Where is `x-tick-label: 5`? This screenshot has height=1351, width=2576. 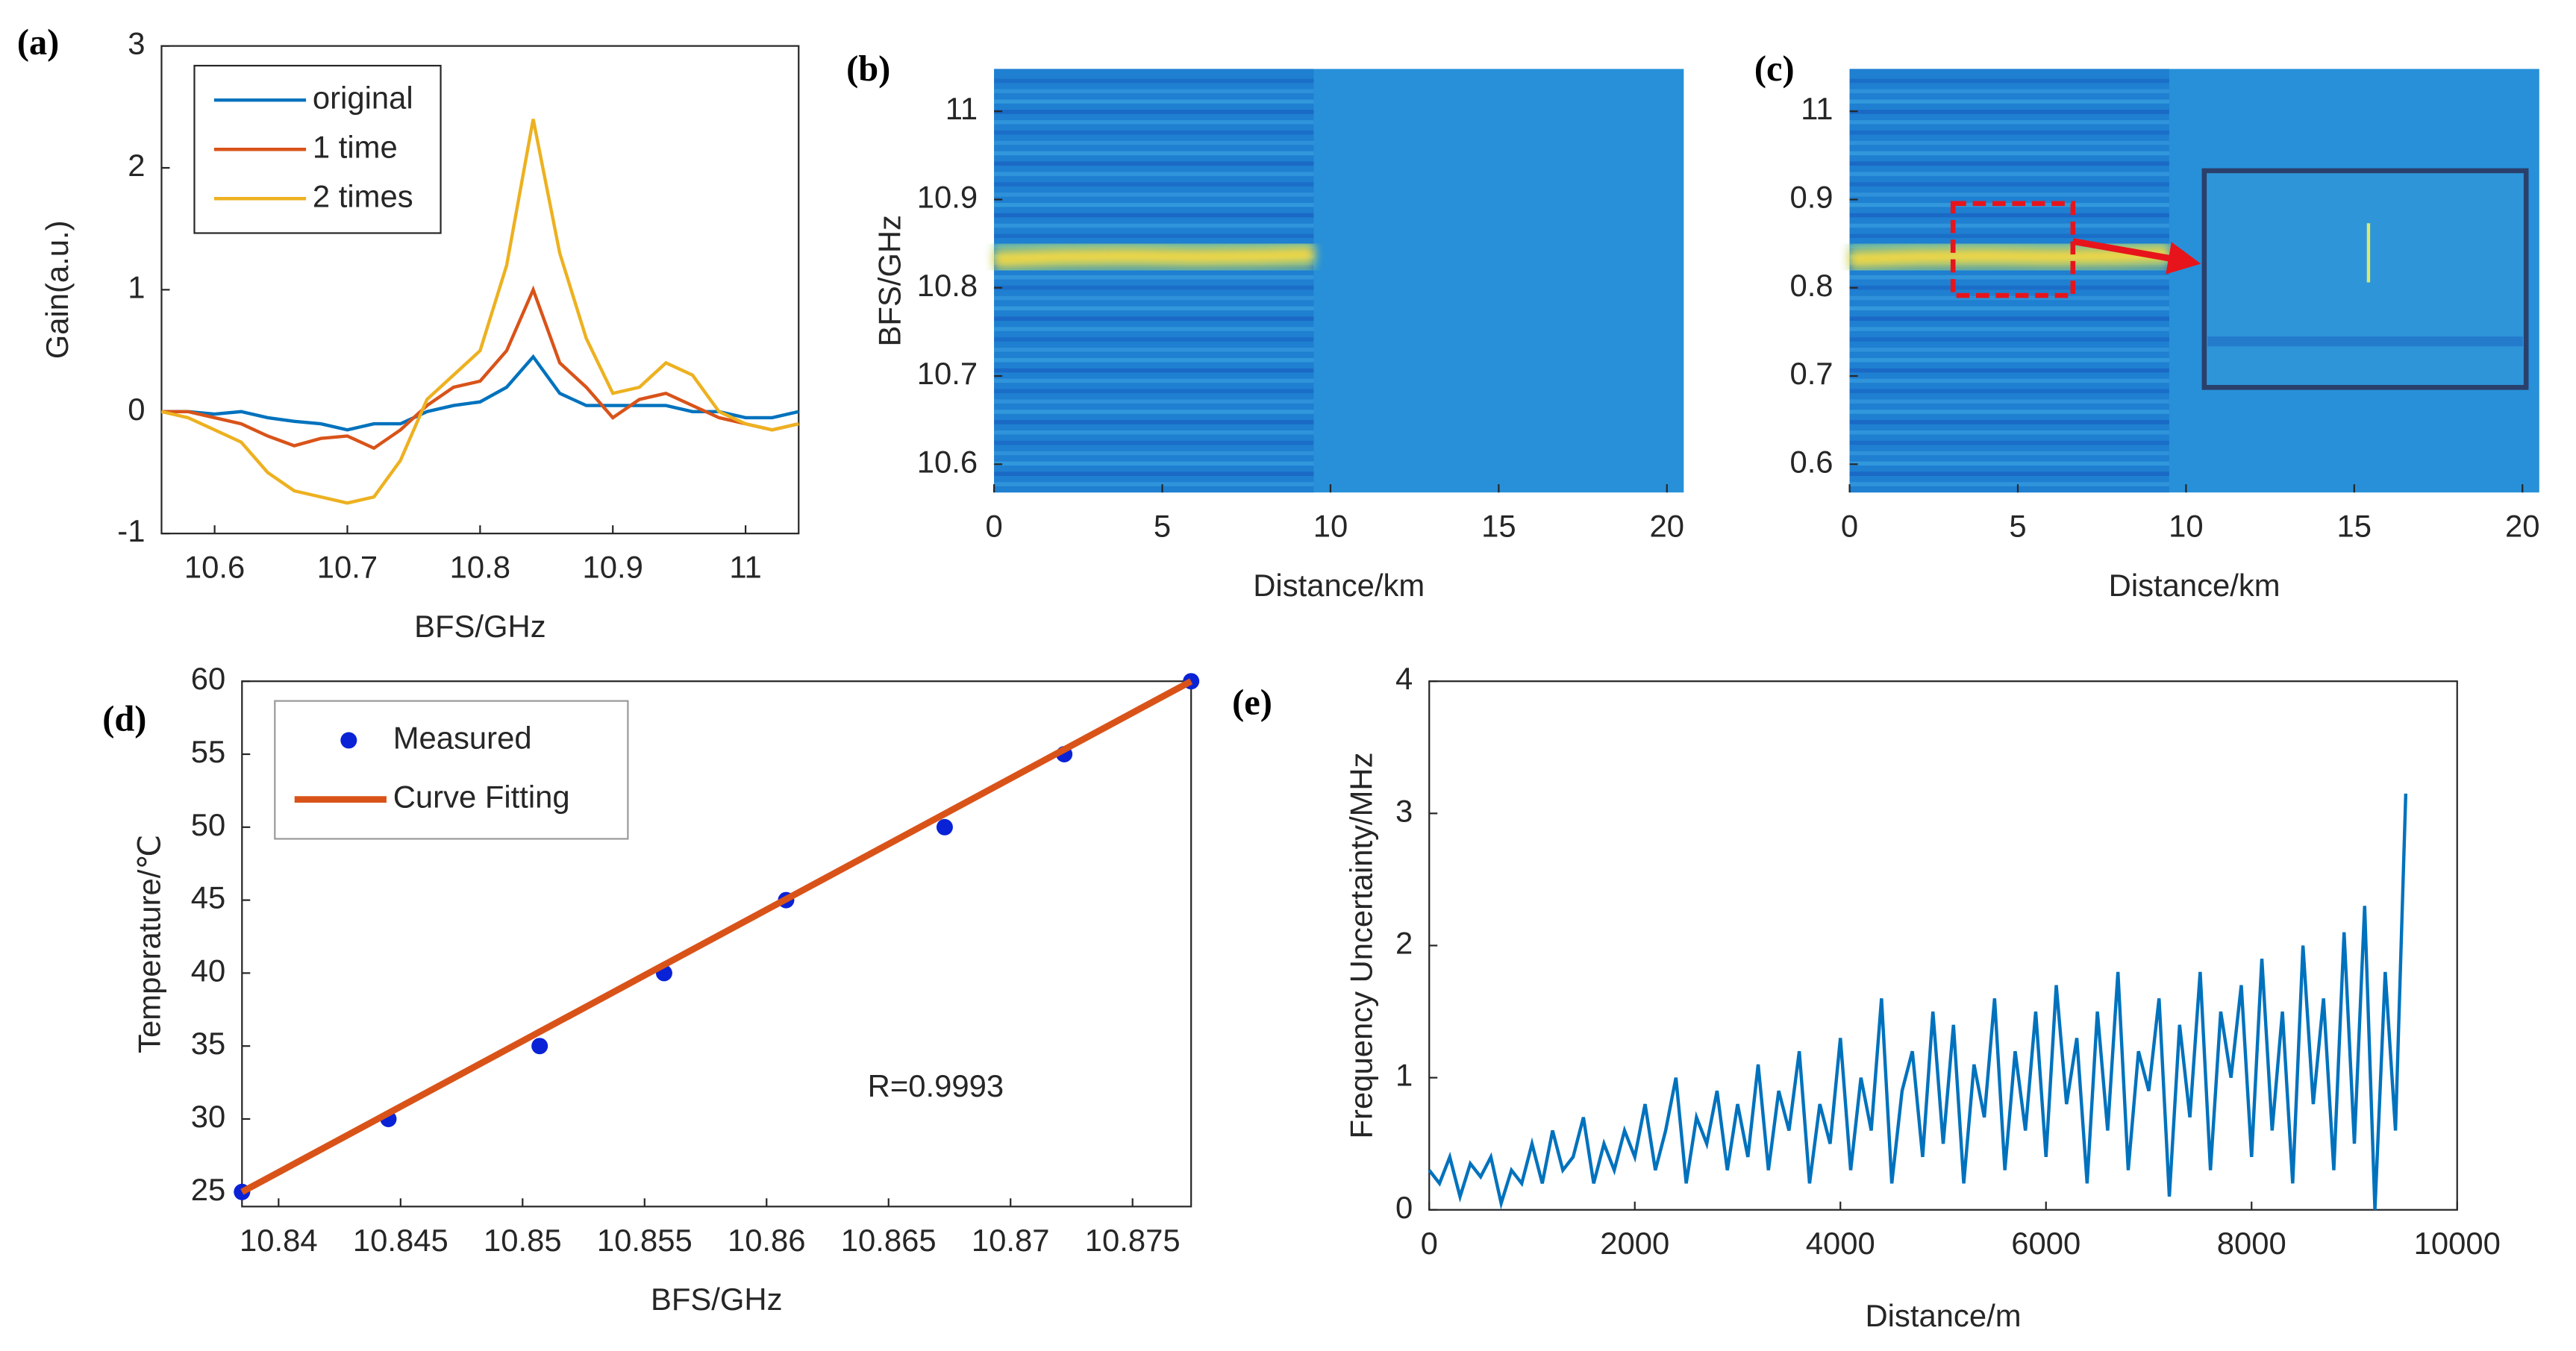
x-tick-label: 5 is located at coordinates (1162, 526).